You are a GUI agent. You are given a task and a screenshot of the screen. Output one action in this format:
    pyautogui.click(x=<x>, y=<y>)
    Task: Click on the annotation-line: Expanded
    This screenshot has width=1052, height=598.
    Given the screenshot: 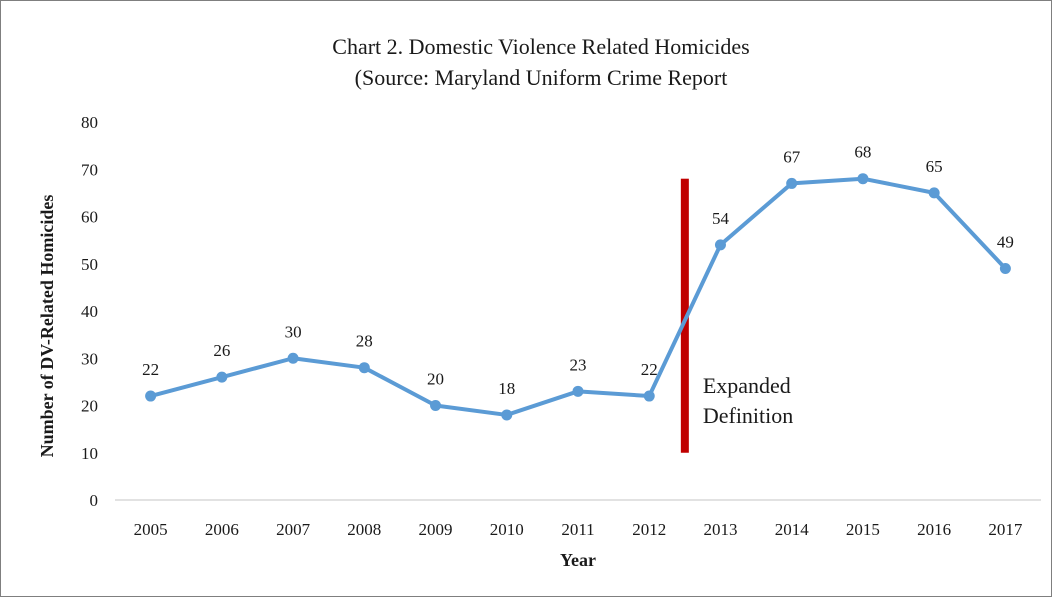 What is the action you would take?
    pyautogui.click(x=747, y=385)
    